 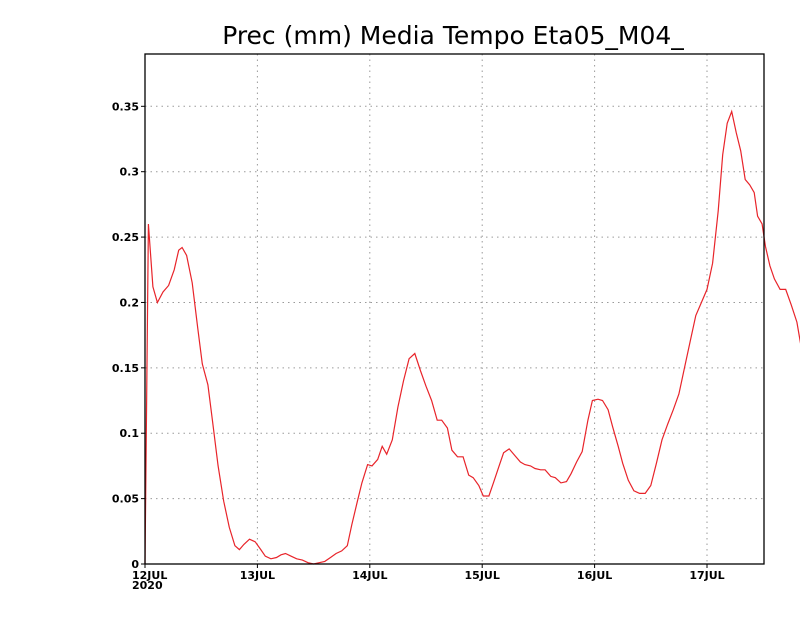 What do you see at coordinates (130, 172) in the screenshot?
I see `y-tick-label: 0.3` at bounding box center [130, 172].